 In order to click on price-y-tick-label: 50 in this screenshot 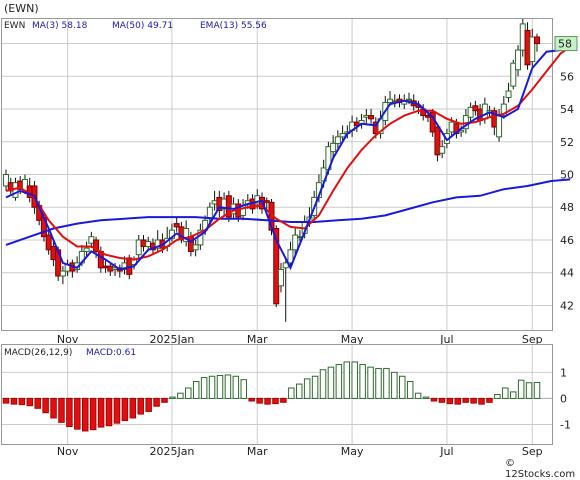, I will do `click(567, 175)`.